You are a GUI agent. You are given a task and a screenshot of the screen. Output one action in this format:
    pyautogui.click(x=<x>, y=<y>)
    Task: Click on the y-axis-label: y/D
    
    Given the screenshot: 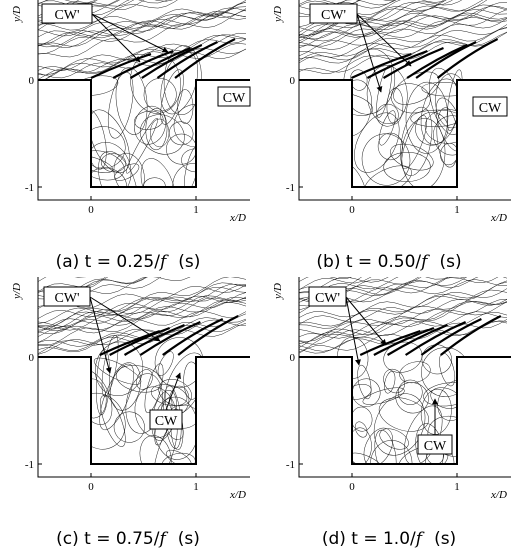 What is the action you would take?
    pyautogui.click(x=17, y=291)
    